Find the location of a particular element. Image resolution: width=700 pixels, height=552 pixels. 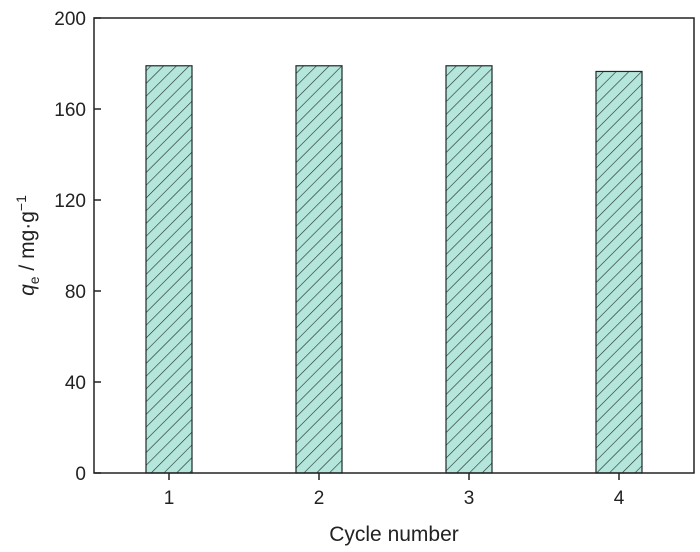

x-tick-label: 3 is located at coordinates (469, 498).